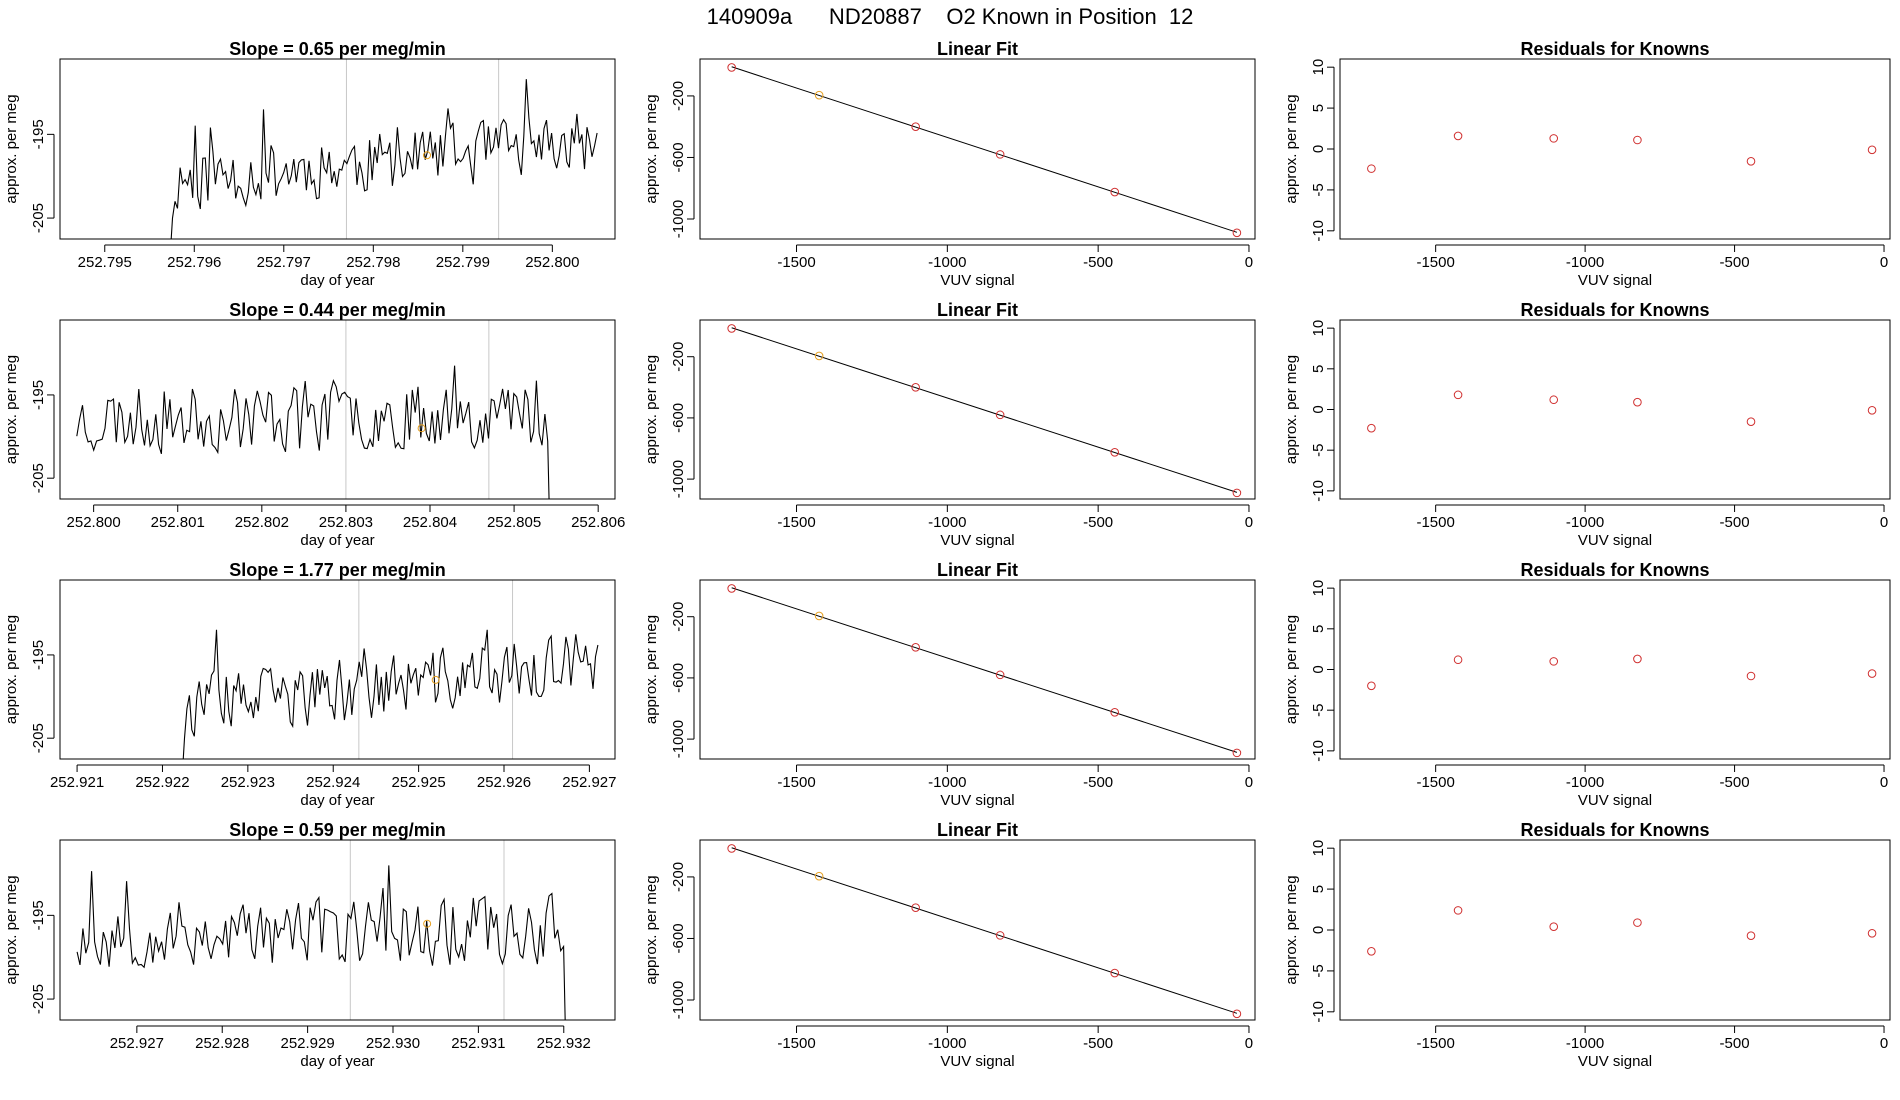  What do you see at coordinates (564, 1043) in the screenshot?
I see `x-tick-label: 252.932` at bounding box center [564, 1043].